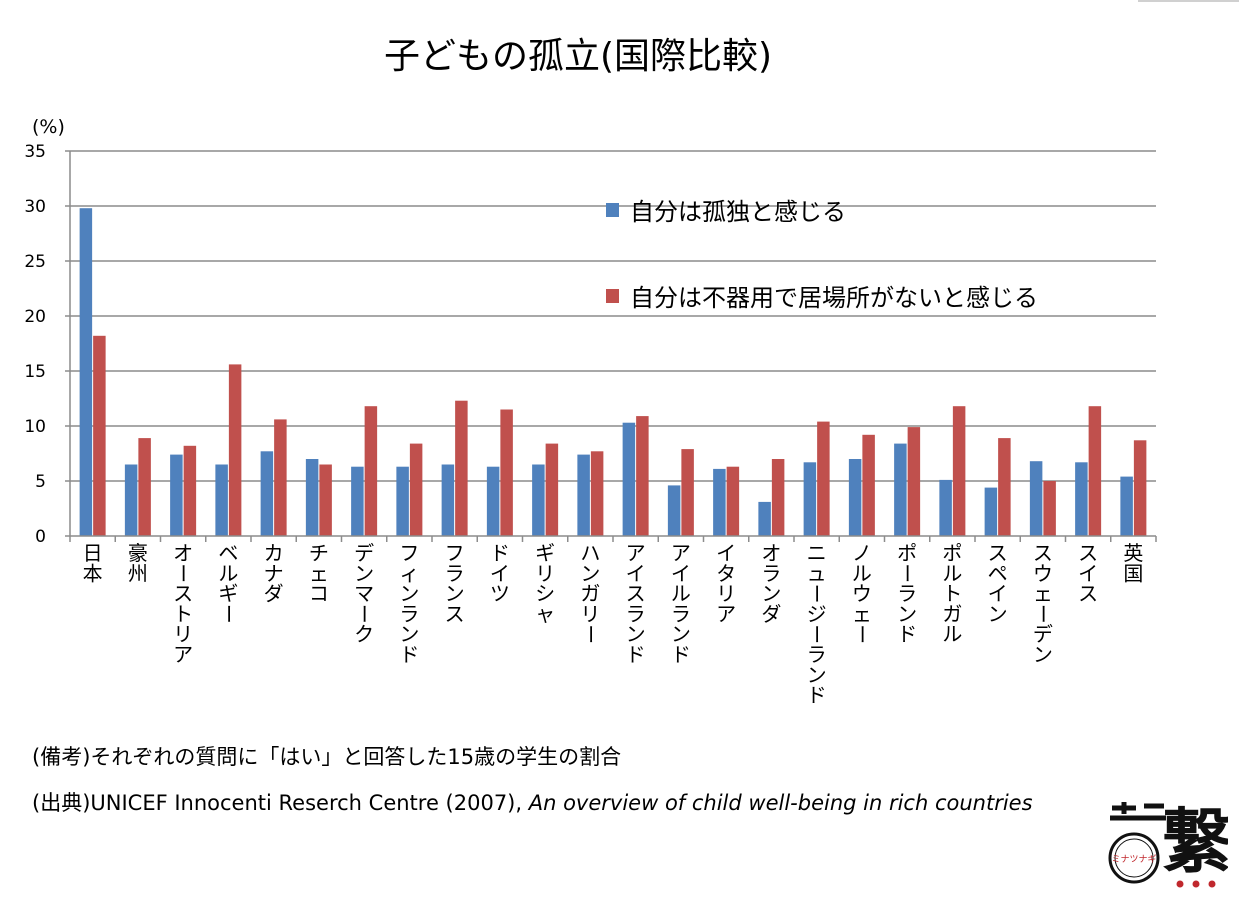  What do you see at coordinates (952, 553) in the screenshot?
I see `category-char: ポ` at bounding box center [952, 553].